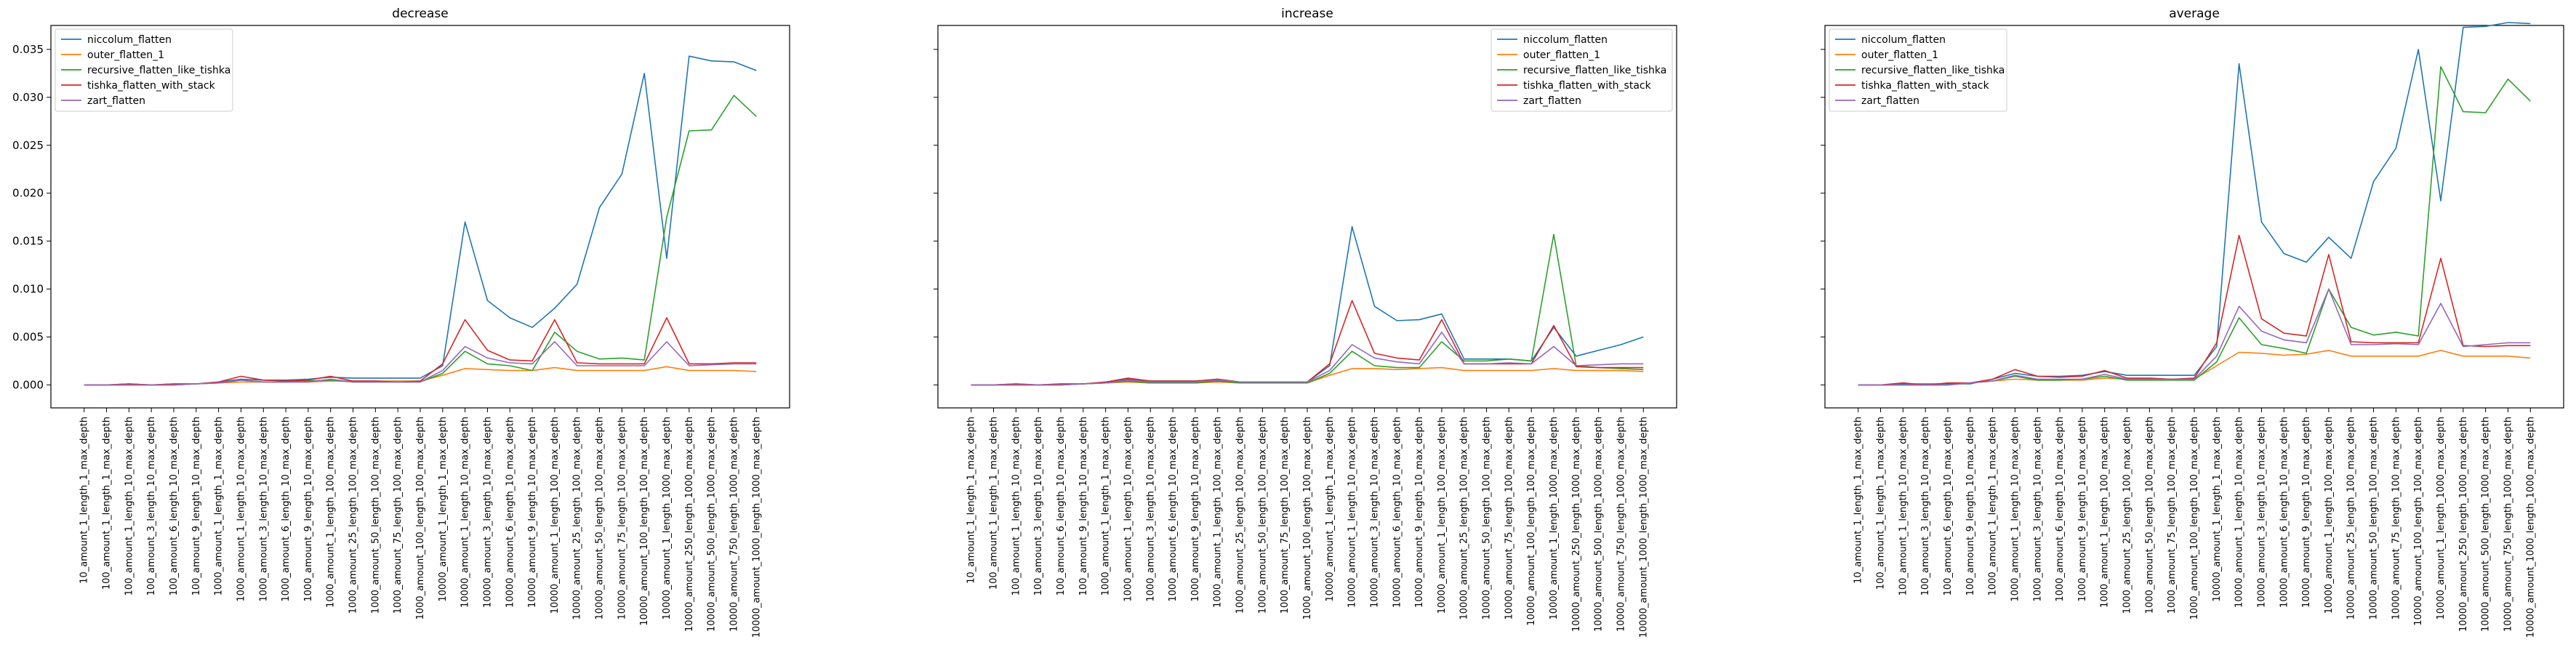 This screenshot has width=2576, height=658. Describe the element at coordinates (757, 527) in the screenshot. I see `x-tick-label: 10000_amount_1000_length_1000_max_depth` at that location.